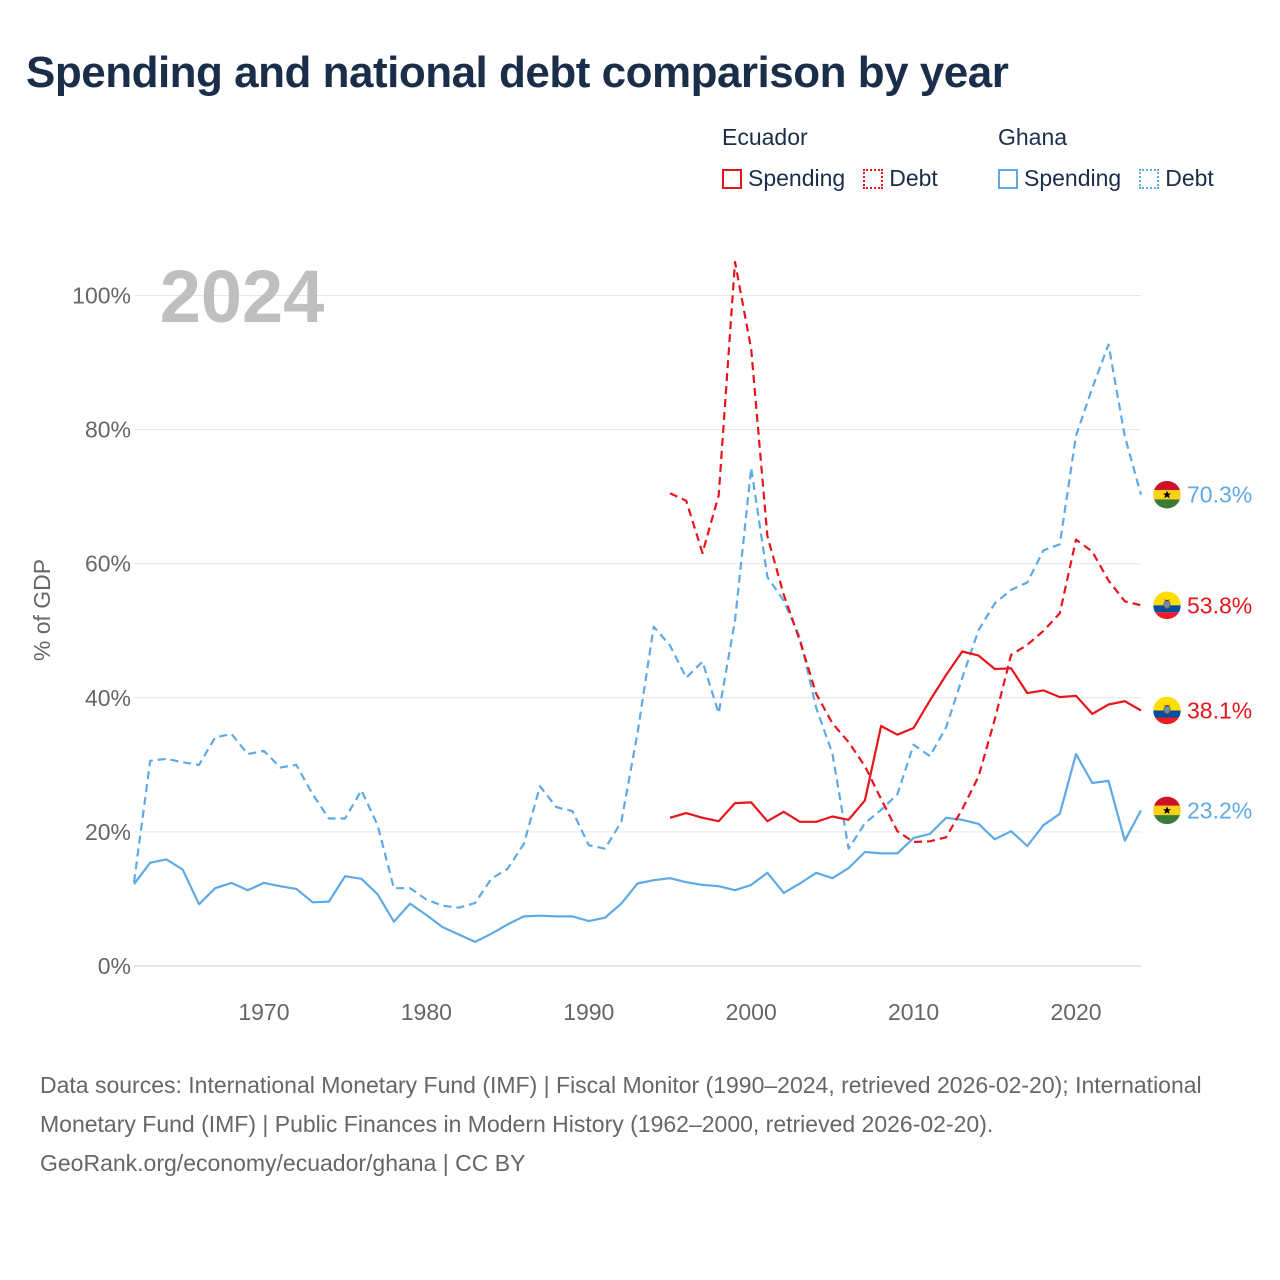  Describe the element at coordinates (263, 1012) in the screenshot. I see `x-tick-label: 1970` at that location.